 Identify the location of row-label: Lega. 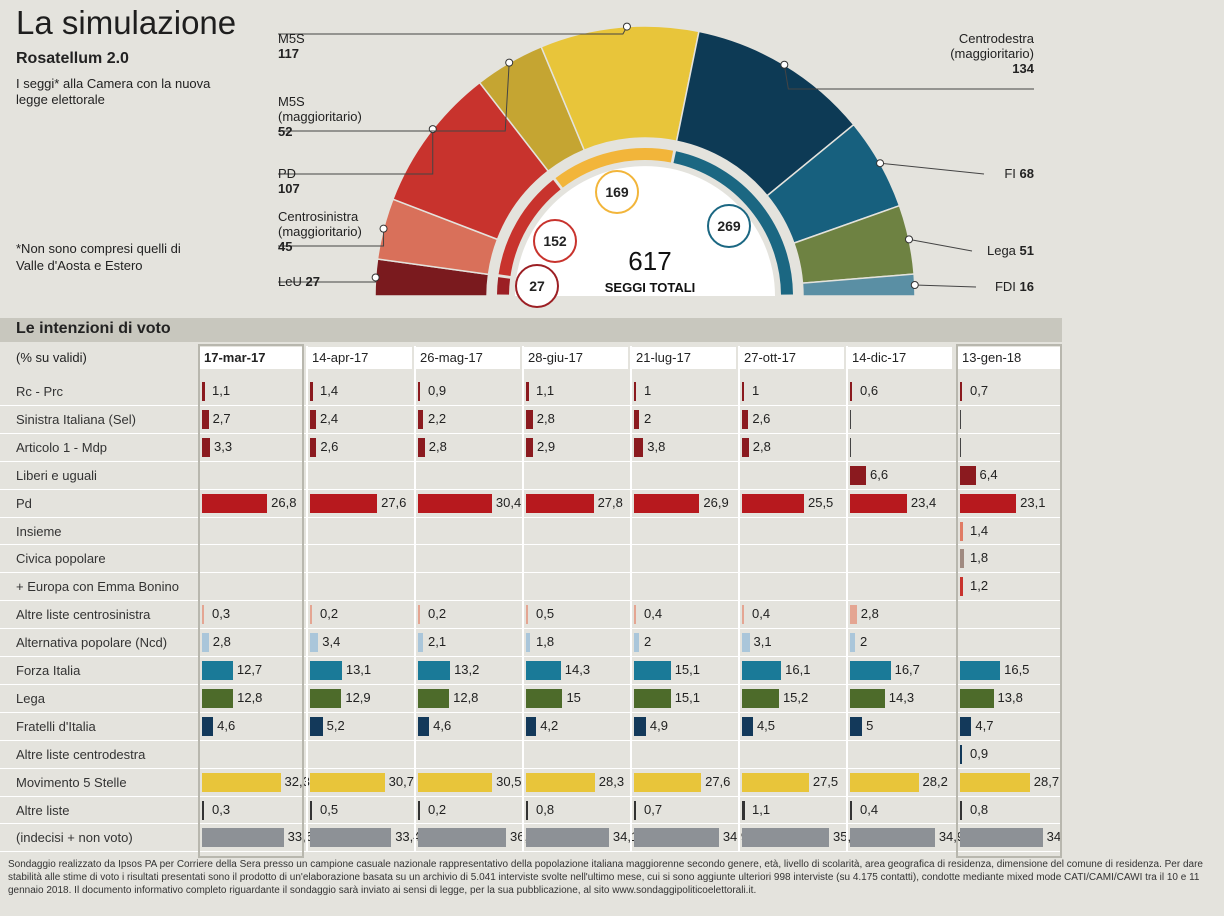
(30, 698).